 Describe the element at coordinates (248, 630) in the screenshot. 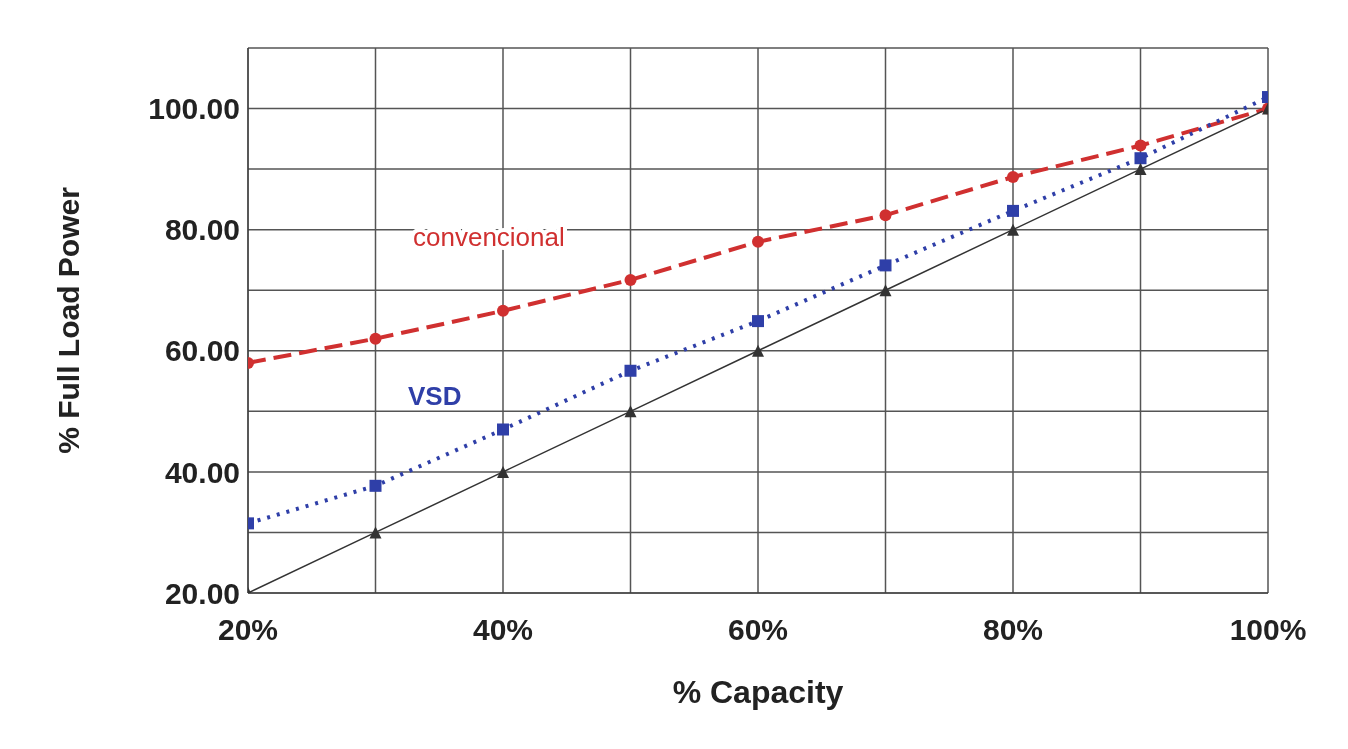

I see `x-tick-label: 20%` at that location.